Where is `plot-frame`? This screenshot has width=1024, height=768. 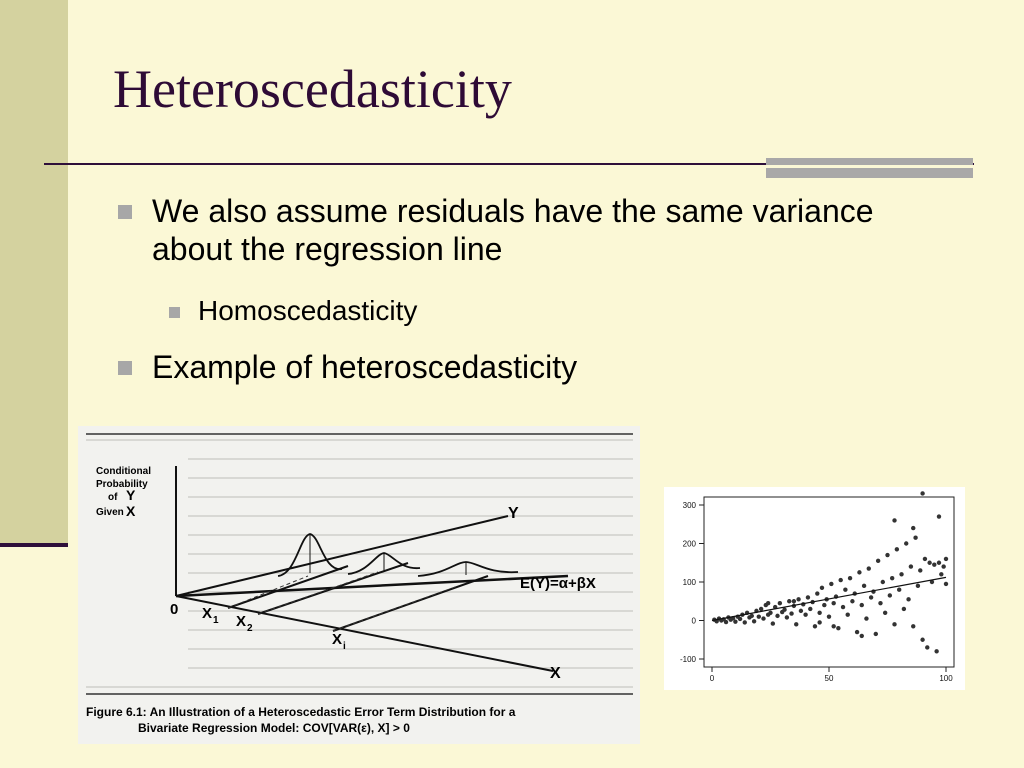
plot-frame is located at coordinates (829, 582).